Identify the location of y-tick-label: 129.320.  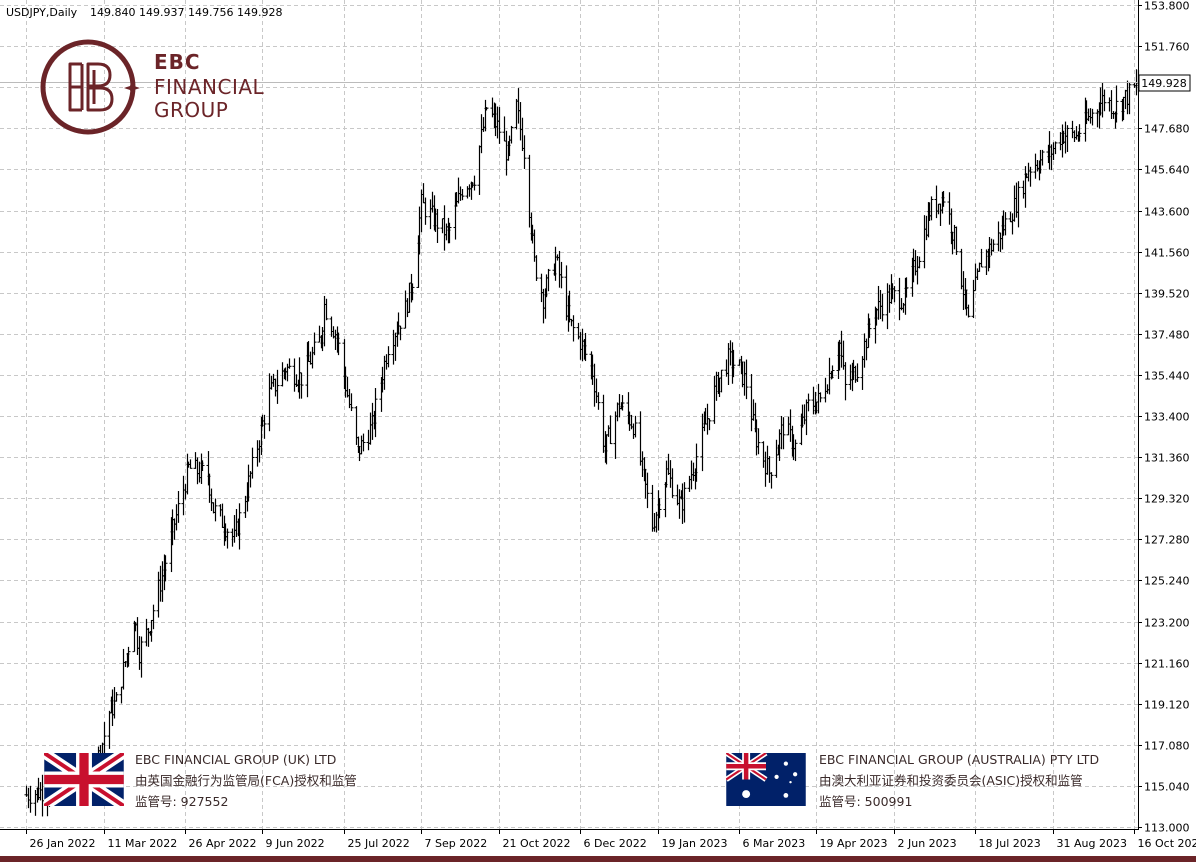
(1167, 499).